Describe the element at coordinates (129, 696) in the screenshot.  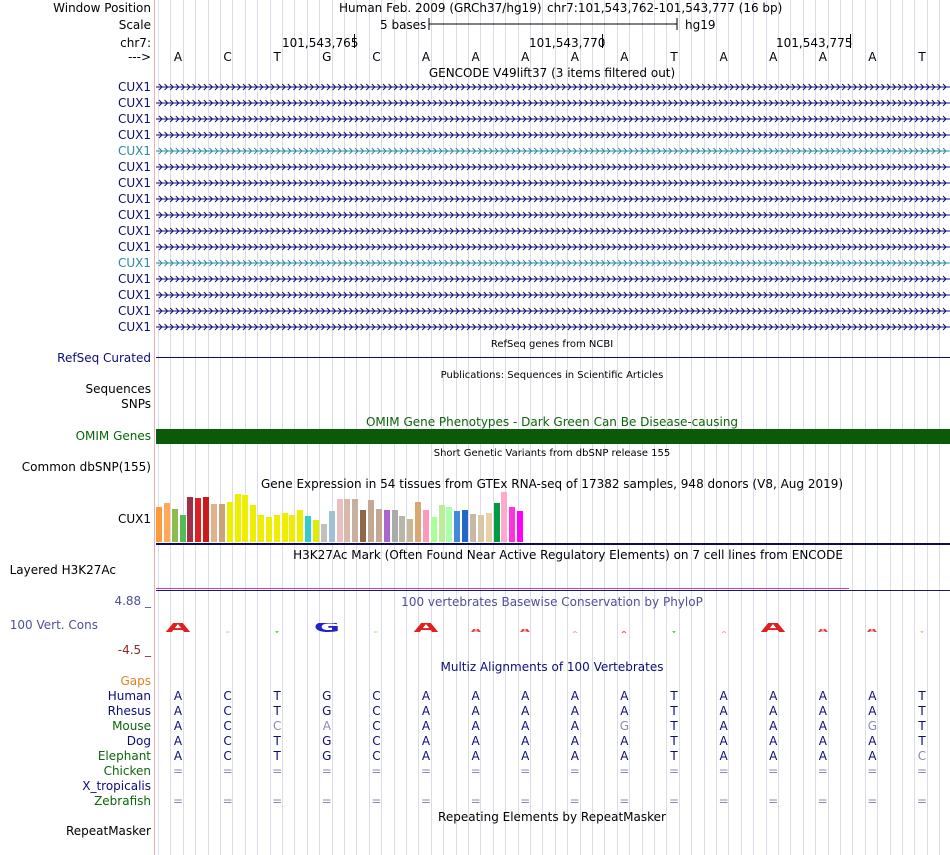
I see `species-label: Human` at that location.